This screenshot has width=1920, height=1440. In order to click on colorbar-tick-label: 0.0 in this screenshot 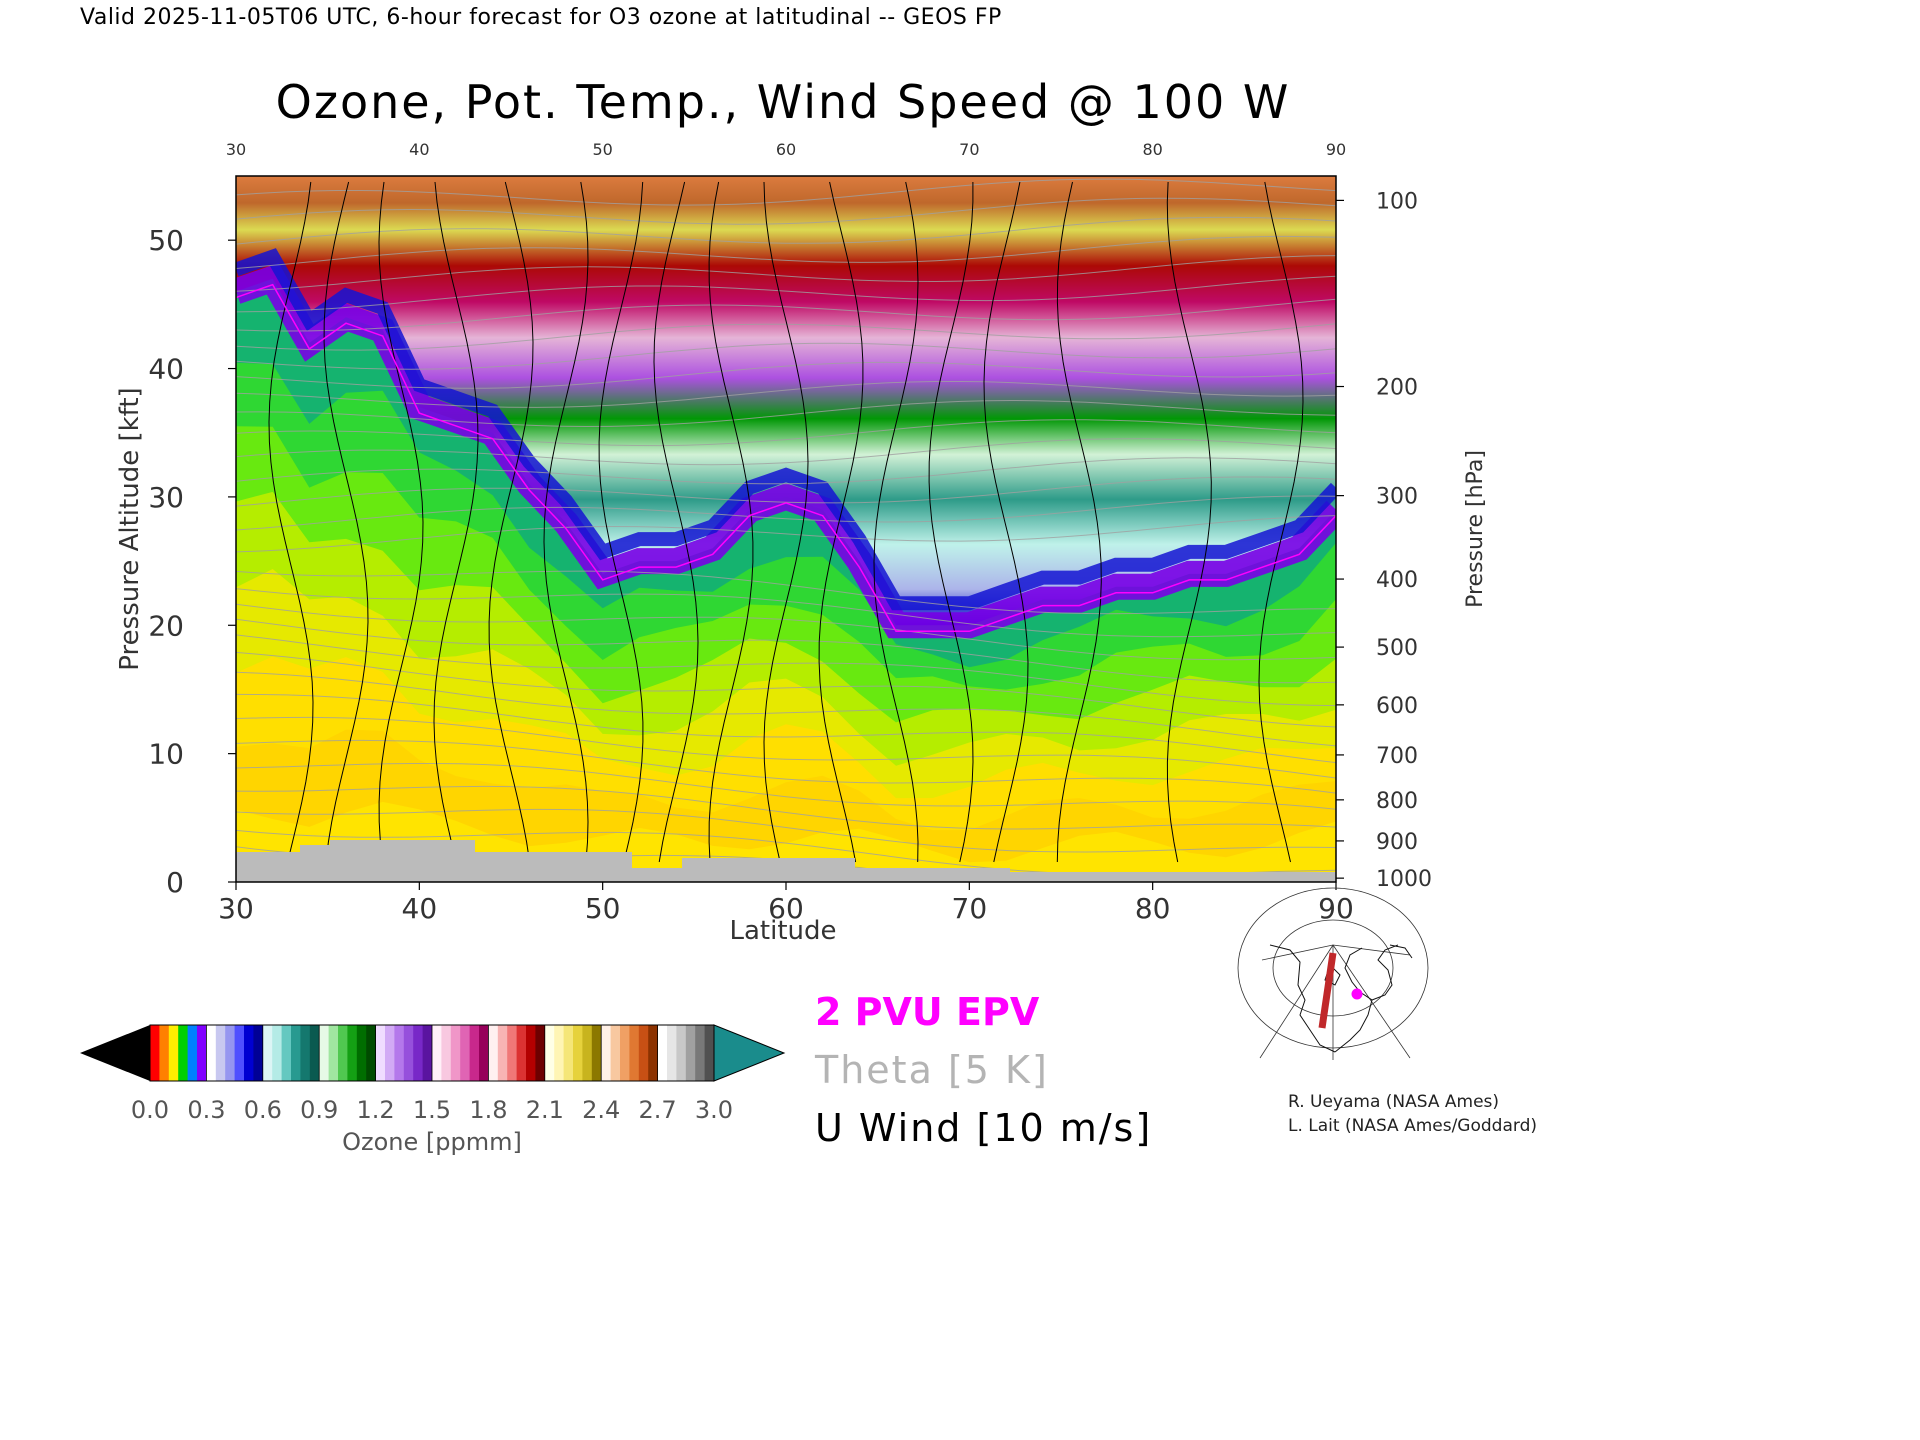, I will do `click(150, 1110)`.